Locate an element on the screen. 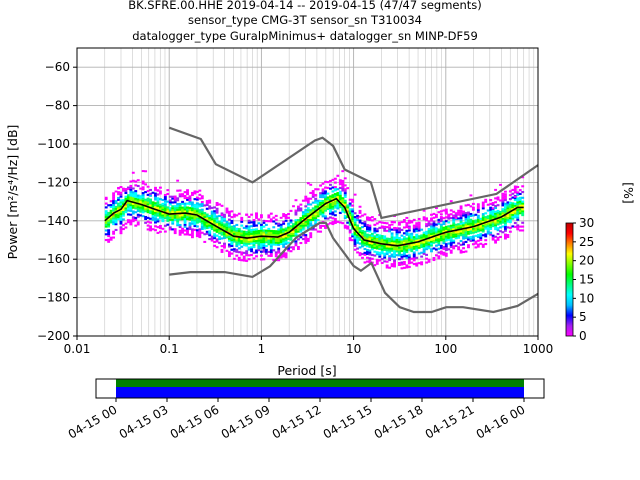 The image size is (640, 480). y-tick-label: −60 is located at coordinates (57, 67).